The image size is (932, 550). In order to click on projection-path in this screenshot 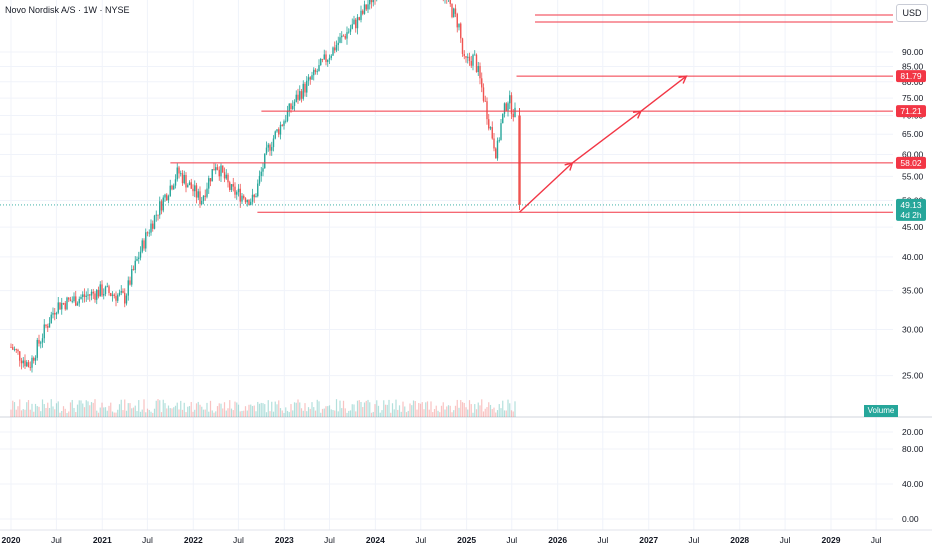, I will do `click(603, 144)`.